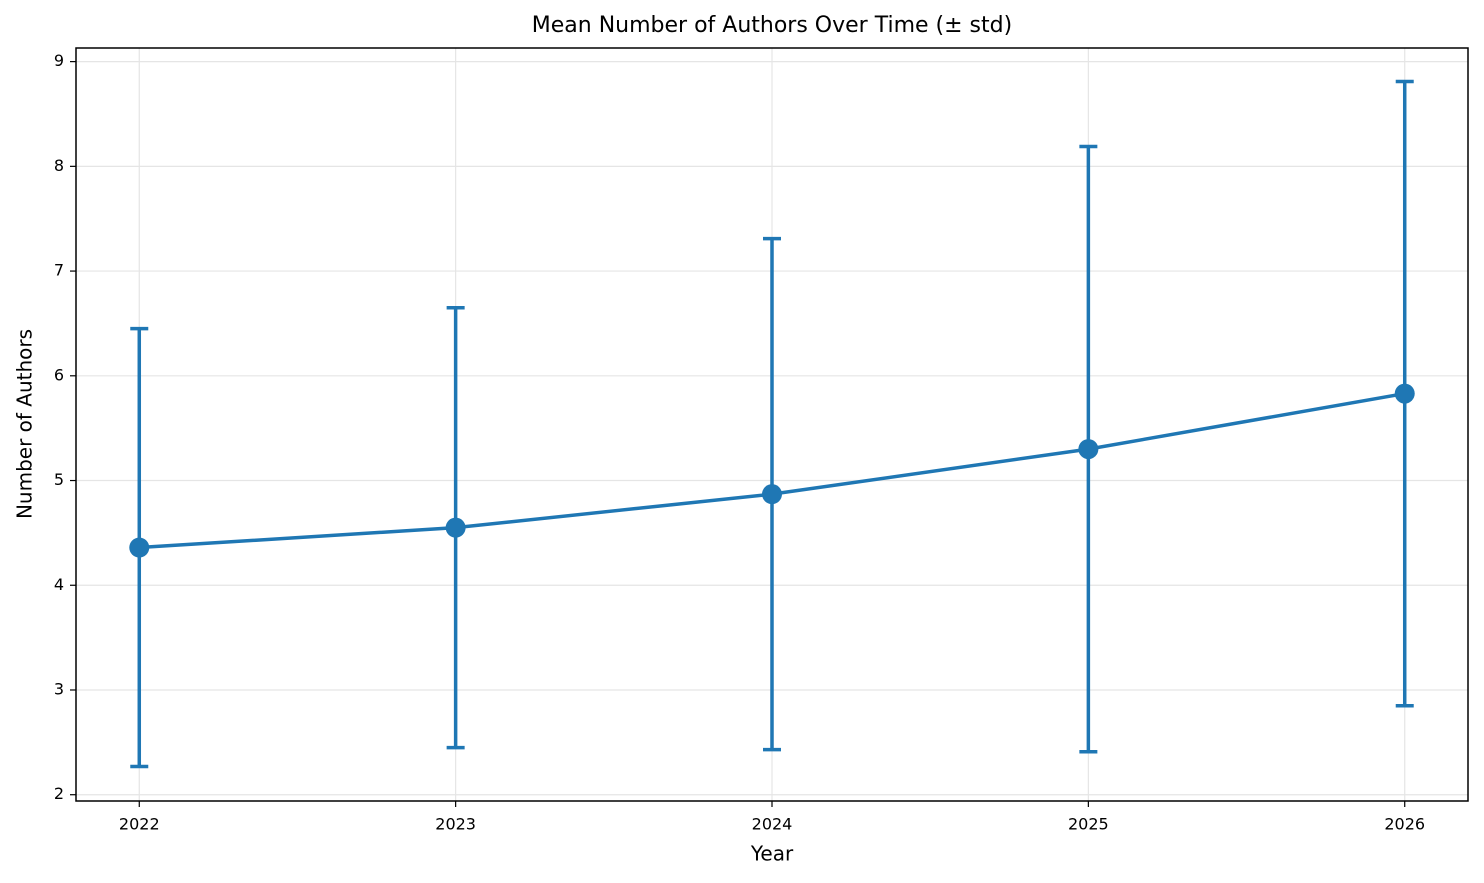 This screenshot has height=883, width=1484. I want to click on y-tick-label: 6, so click(59, 374).